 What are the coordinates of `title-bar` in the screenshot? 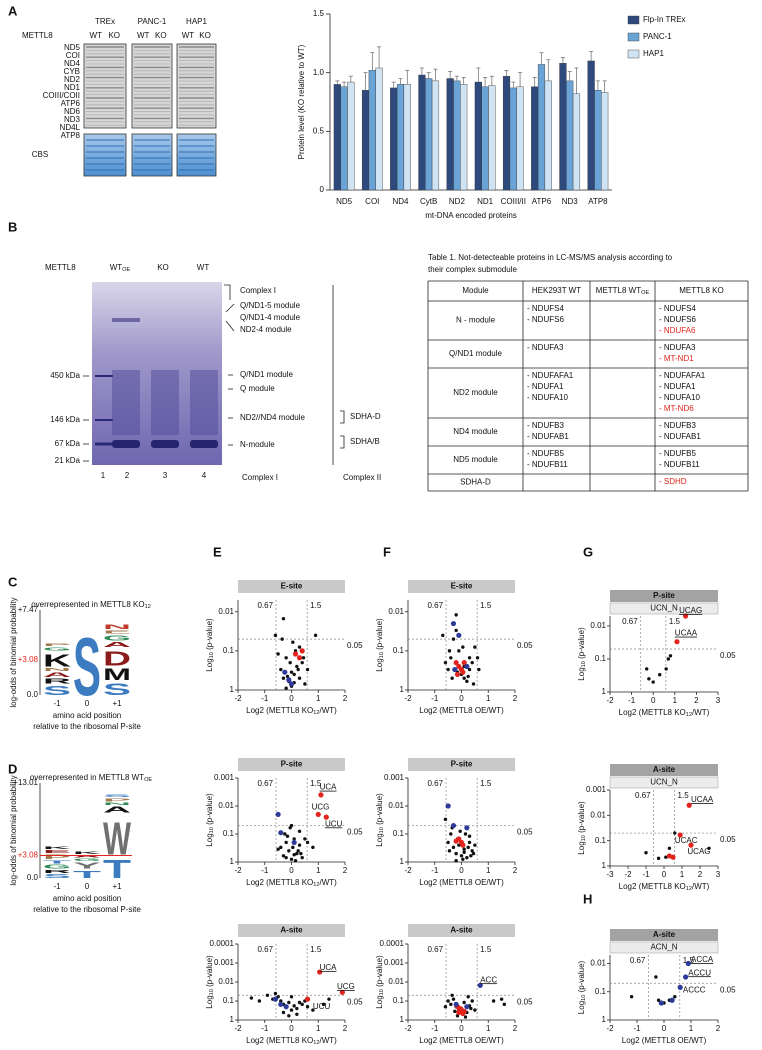 It's located at (664, 770).